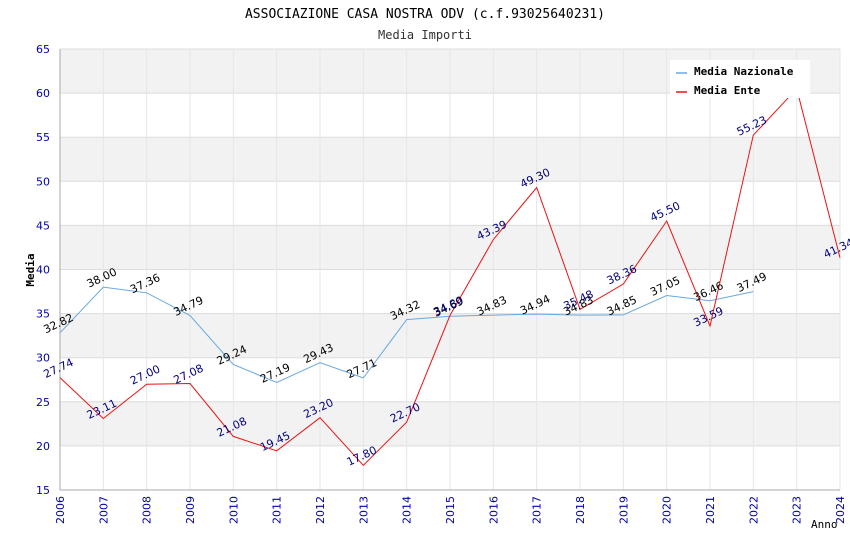 The width and height of the screenshot is (850, 550). I want to click on y-axis-label: Media, so click(30, 269).